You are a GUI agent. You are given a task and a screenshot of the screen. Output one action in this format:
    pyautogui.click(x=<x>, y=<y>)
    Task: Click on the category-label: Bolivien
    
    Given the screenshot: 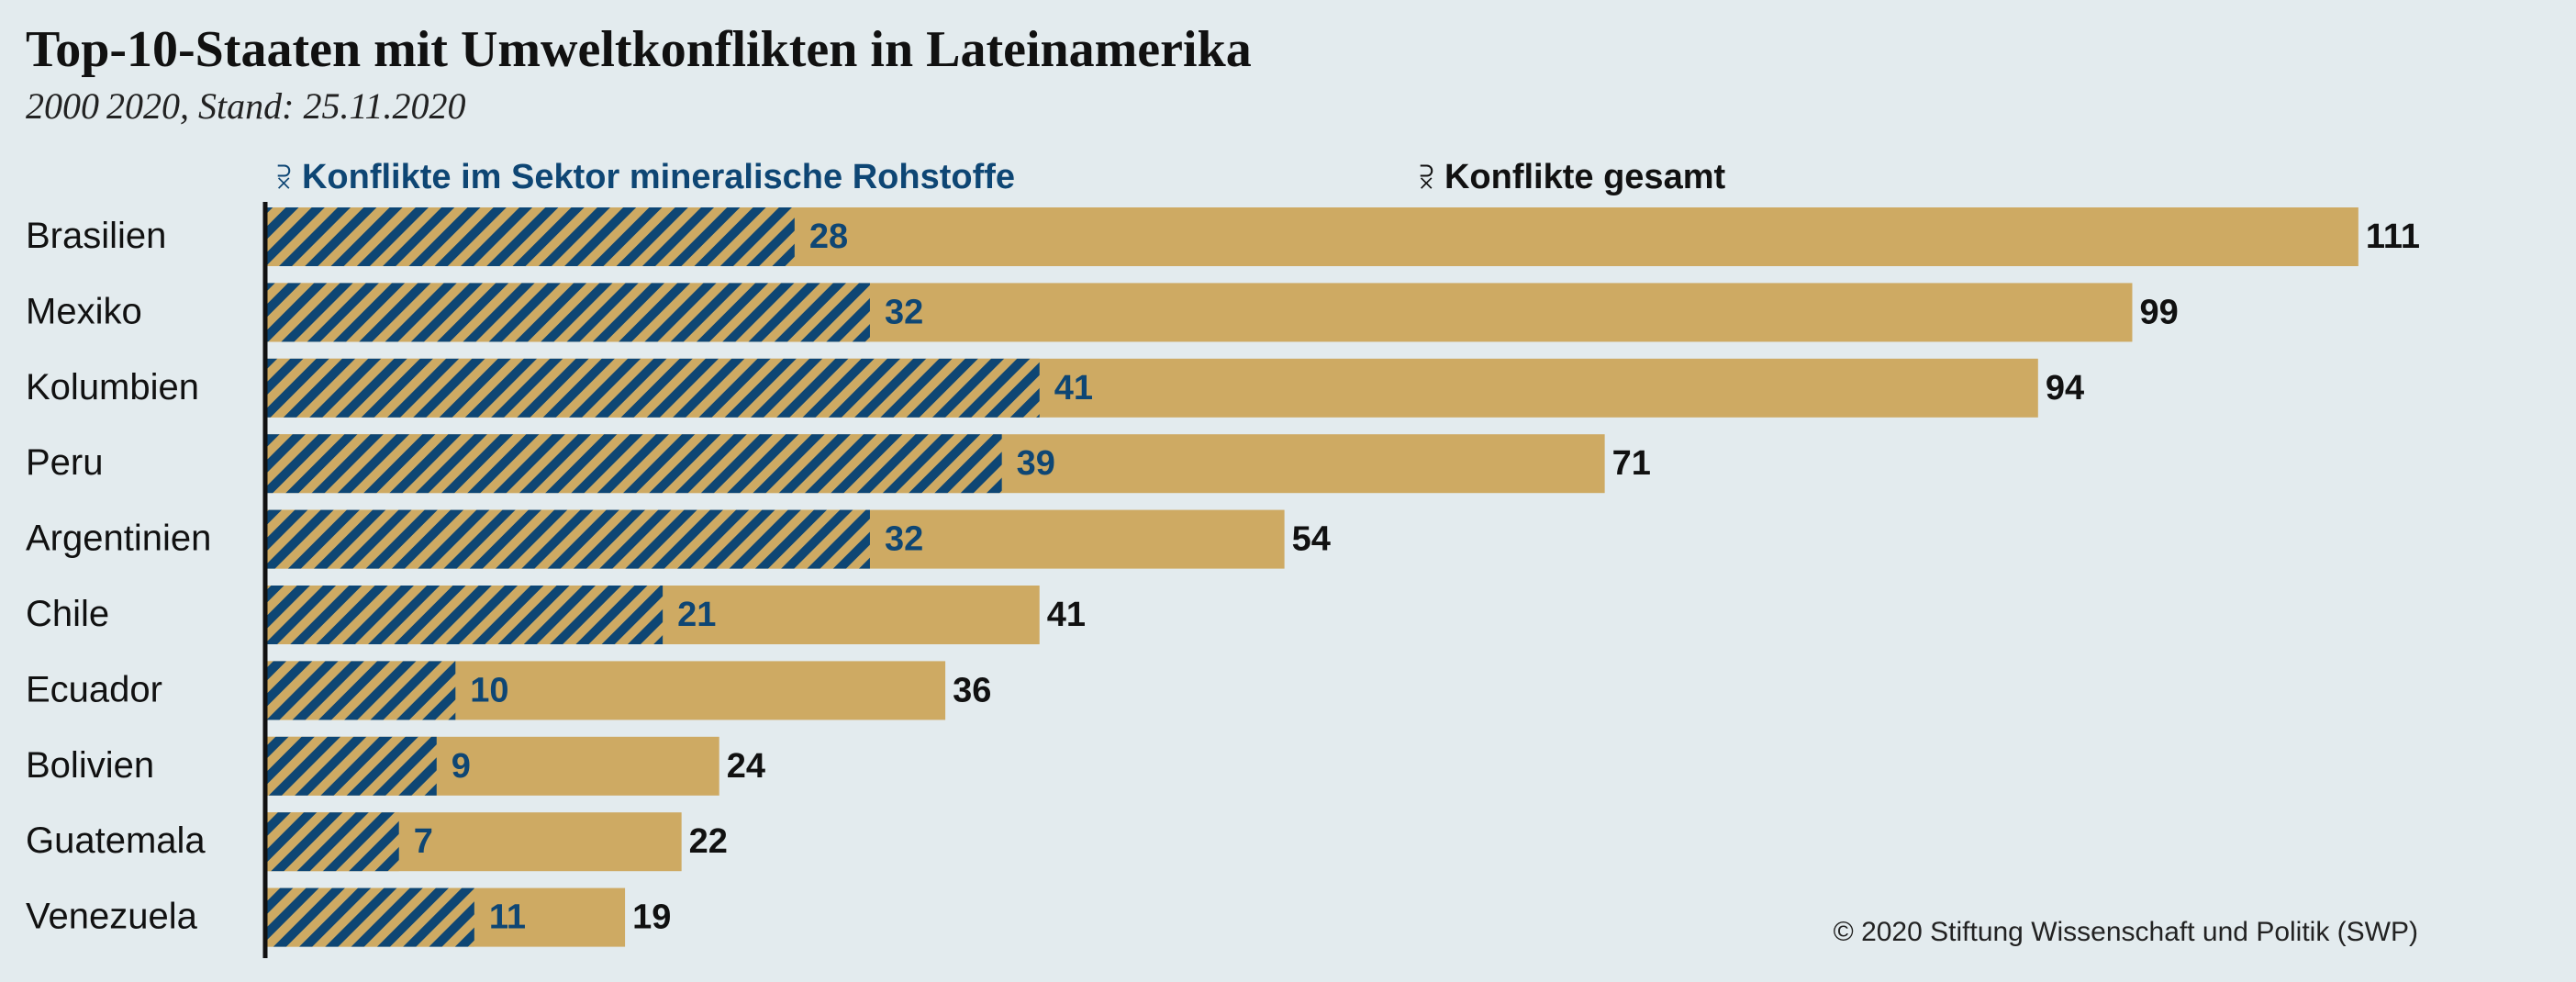 What is the action you would take?
    pyautogui.click(x=90, y=766)
    